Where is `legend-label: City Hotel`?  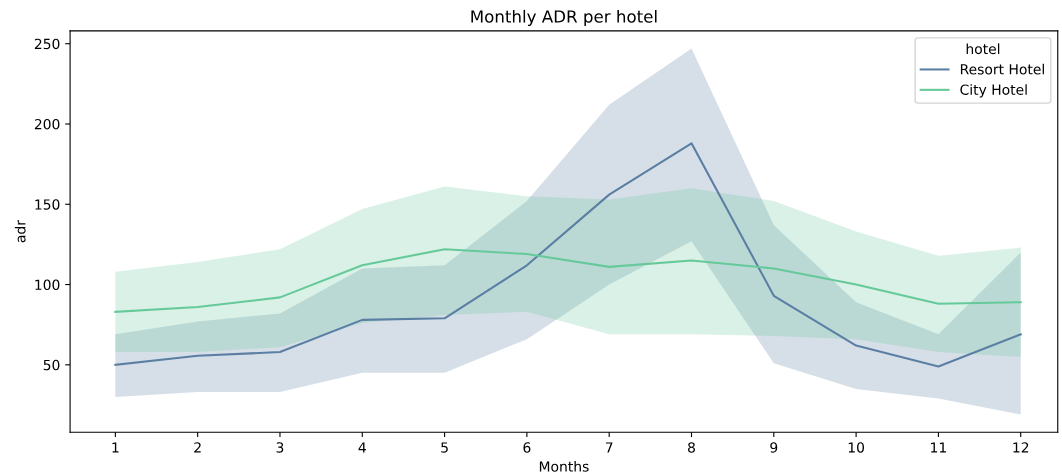
legend-label: City Hotel is located at coordinates (993, 91).